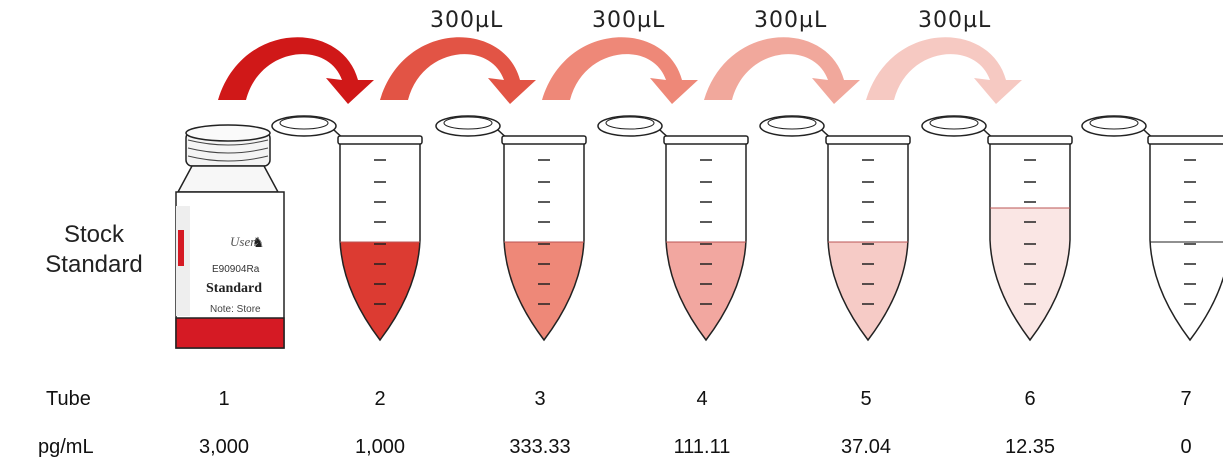 The image size is (1223, 459). I want to click on concentration-value: 12.35, so click(1030, 447).